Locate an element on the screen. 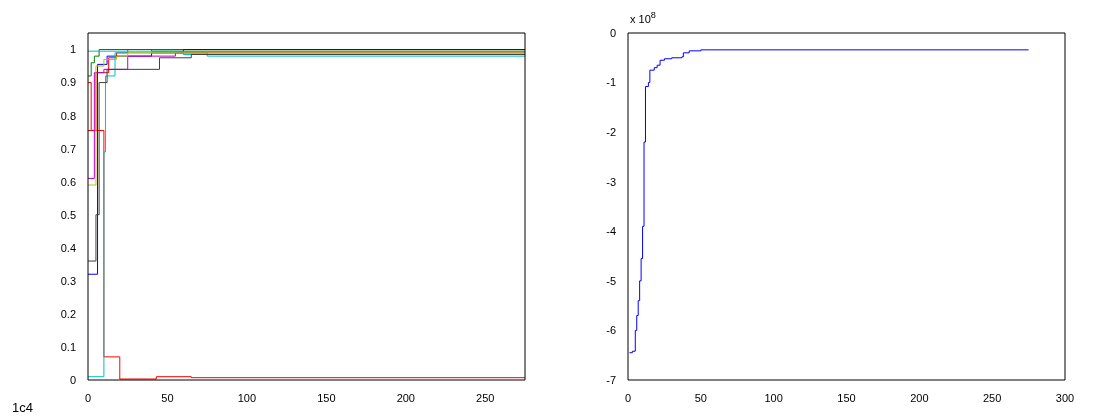 This screenshot has width=1120, height=420. y-tick-label: 0.7 is located at coordinates (68, 148).